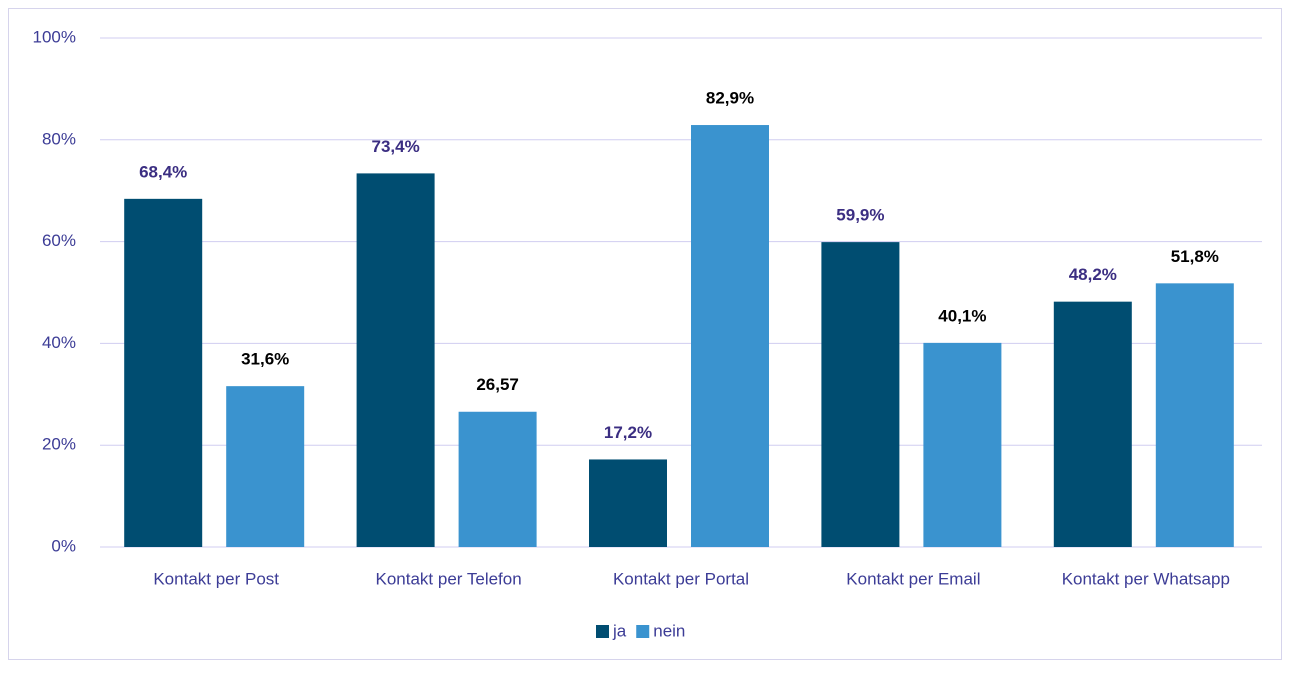  I want to click on value-label: 31,6%, so click(265, 359).